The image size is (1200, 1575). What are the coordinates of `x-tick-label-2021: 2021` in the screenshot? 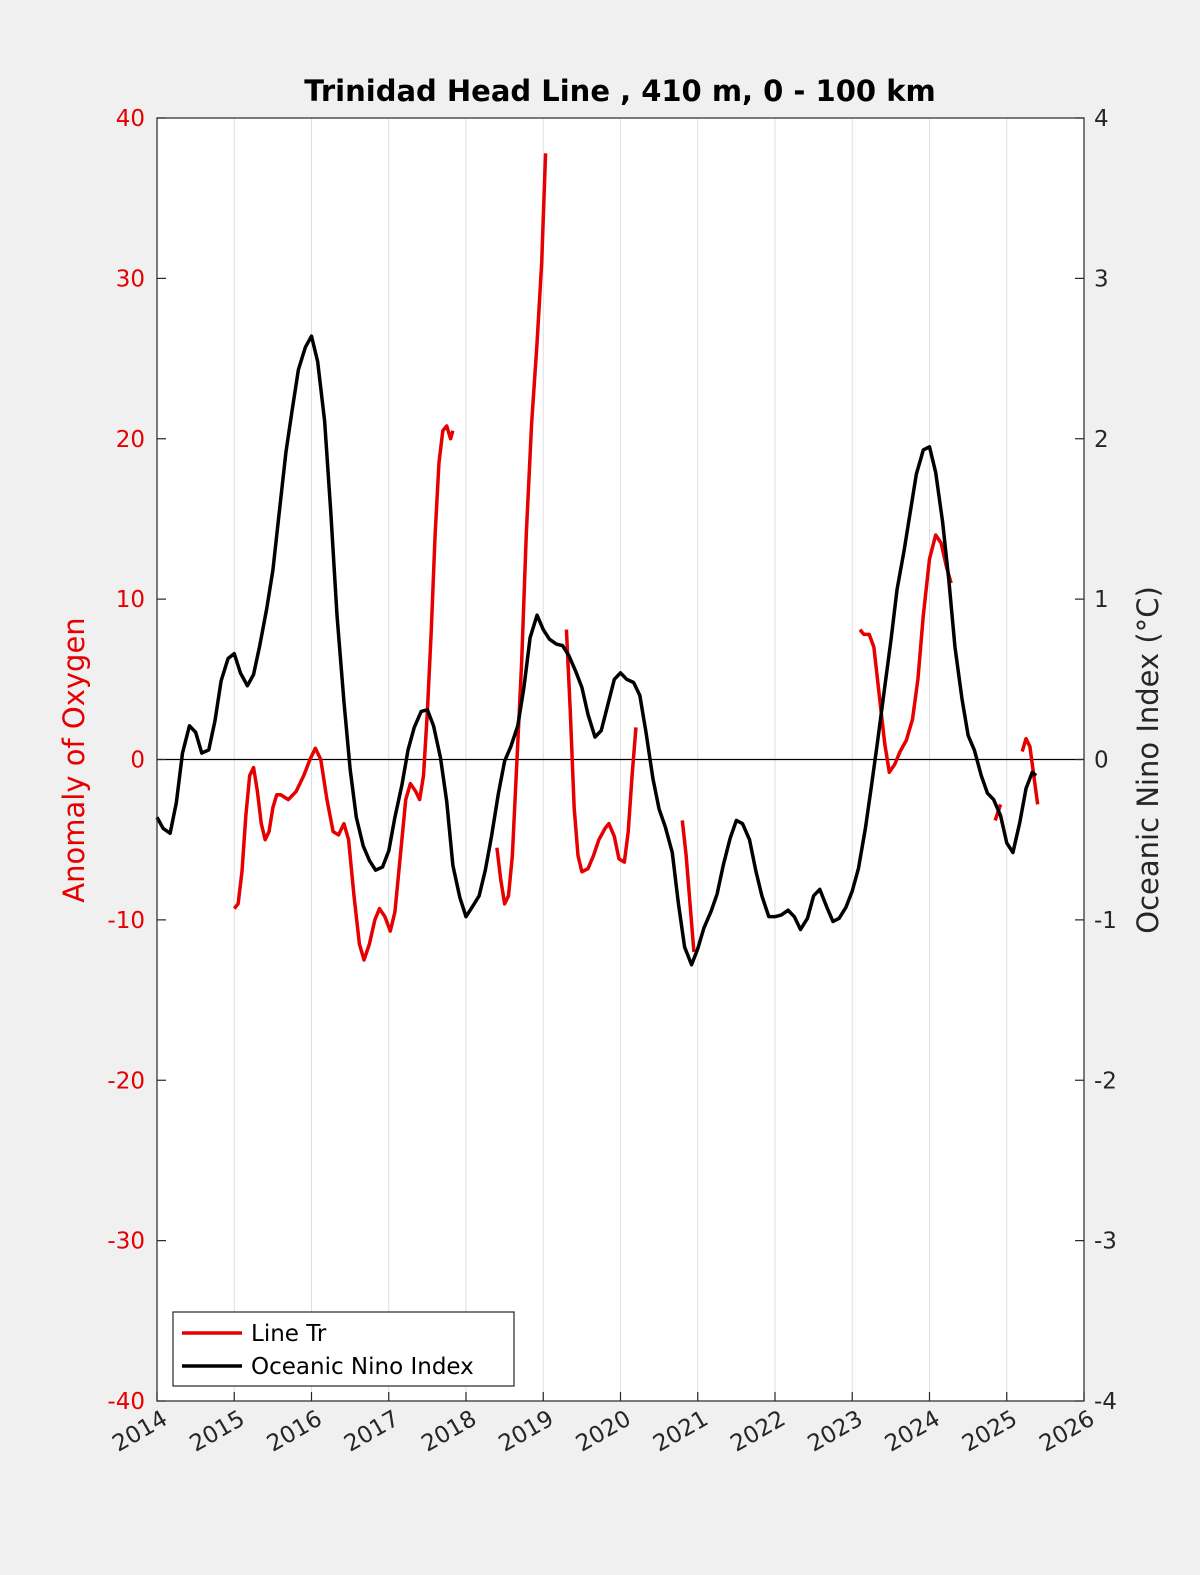 It's located at (681, 1432).